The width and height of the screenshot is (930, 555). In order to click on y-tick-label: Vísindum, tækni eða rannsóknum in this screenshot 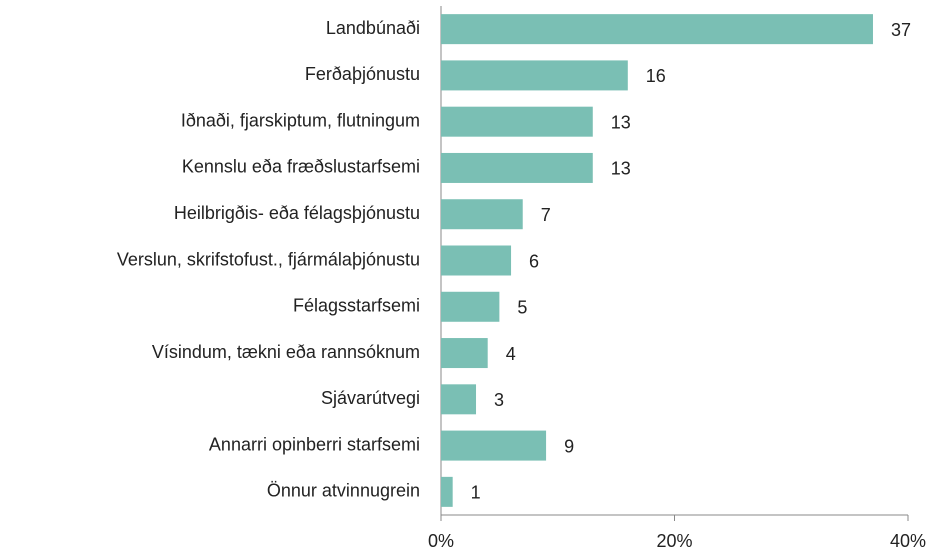, I will do `click(286, 352)`.